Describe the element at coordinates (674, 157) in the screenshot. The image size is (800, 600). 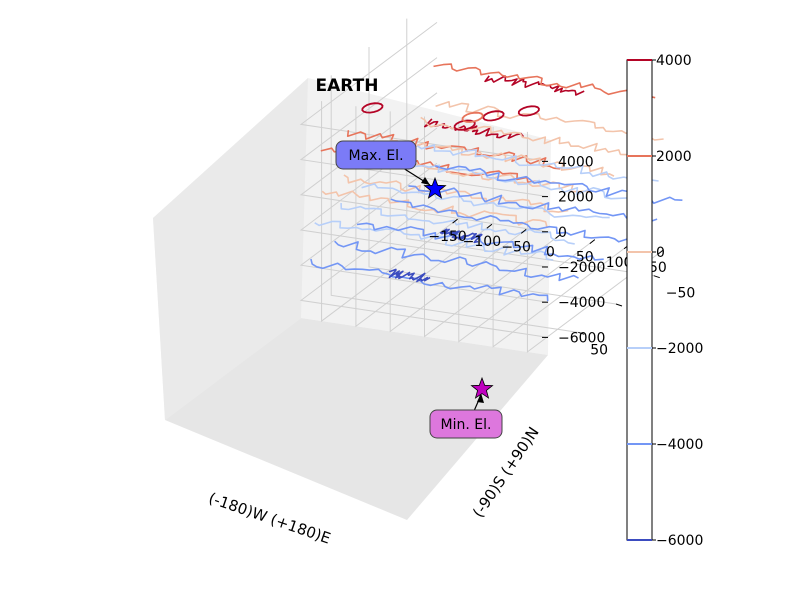
I see `colorbar-tick-label: 2000` at that location.